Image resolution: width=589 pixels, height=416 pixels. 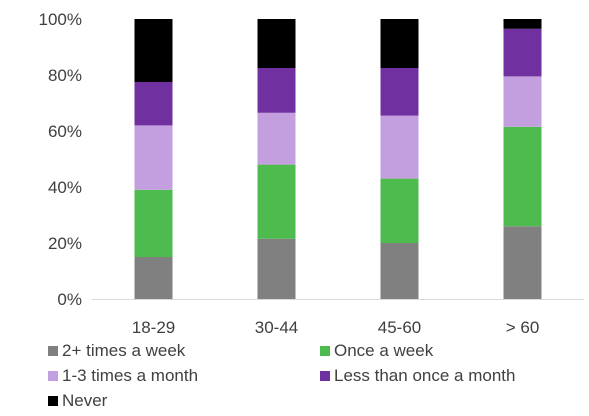 What do you see at coordinates (65, 187) in the screenshot?
I see `y-tick-label: 40%` at bounding box center [65, 187].